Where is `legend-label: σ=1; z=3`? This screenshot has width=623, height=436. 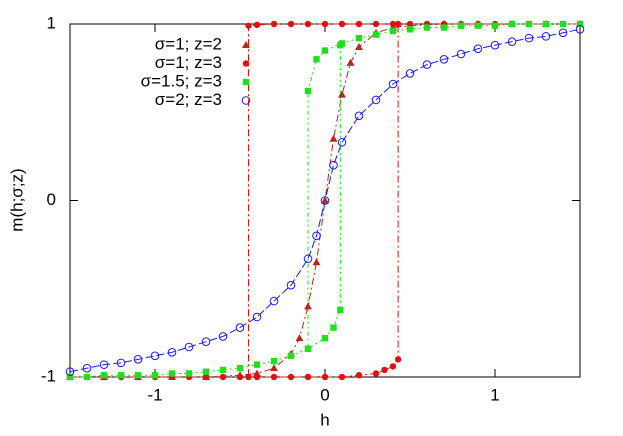 legend-label: σ=1; z=3 is located at coordinates (188, 62).